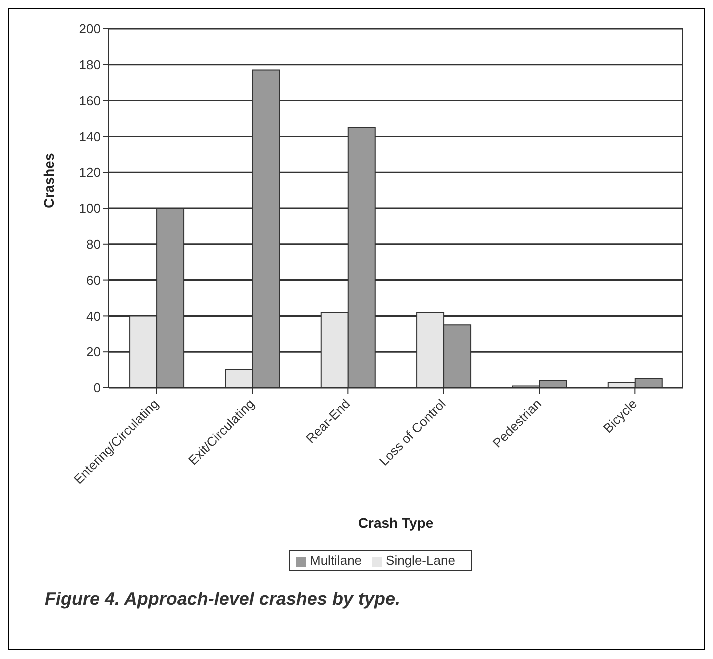 The width and height of the screenshot is (713, 659). Describe the element at coordinates (223, 599) in the screenshot. I see `text: Figure 4. Approach-level crashes by type.` at that location.